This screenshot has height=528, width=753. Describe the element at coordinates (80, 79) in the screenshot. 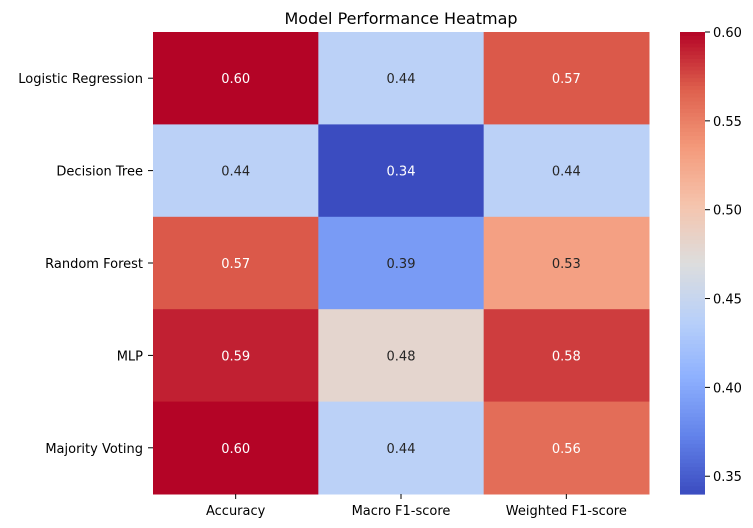

I see `row-label: Logistic Regression` at that location.